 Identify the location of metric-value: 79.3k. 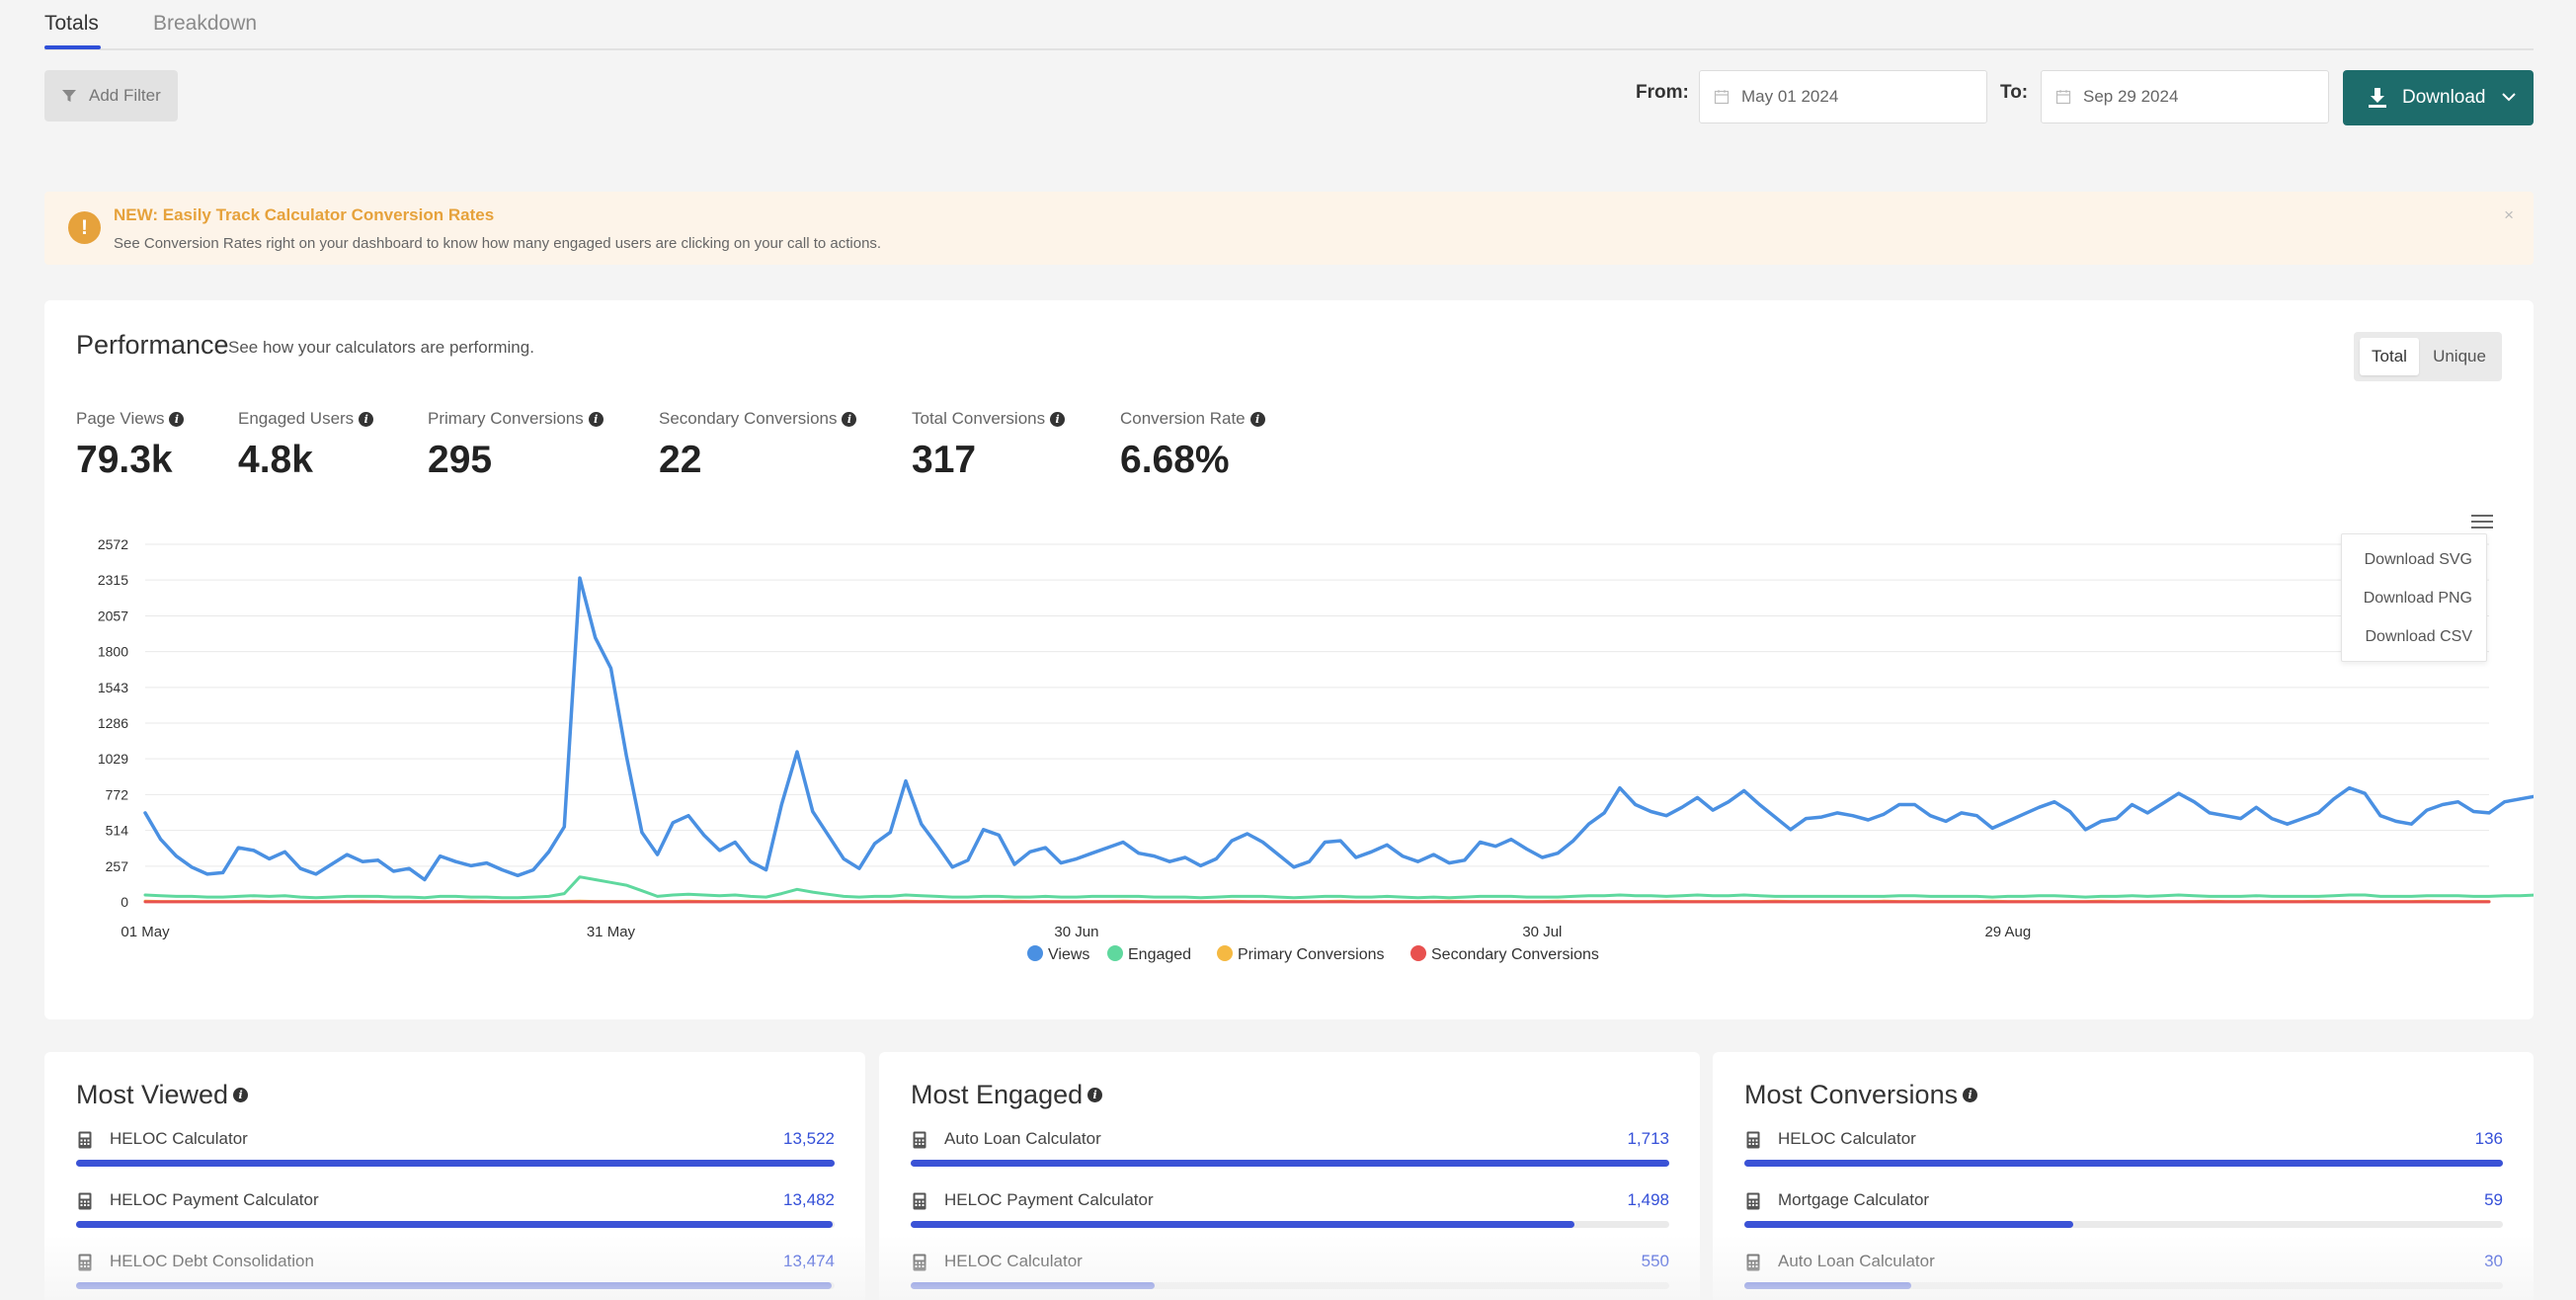
(124, 460).